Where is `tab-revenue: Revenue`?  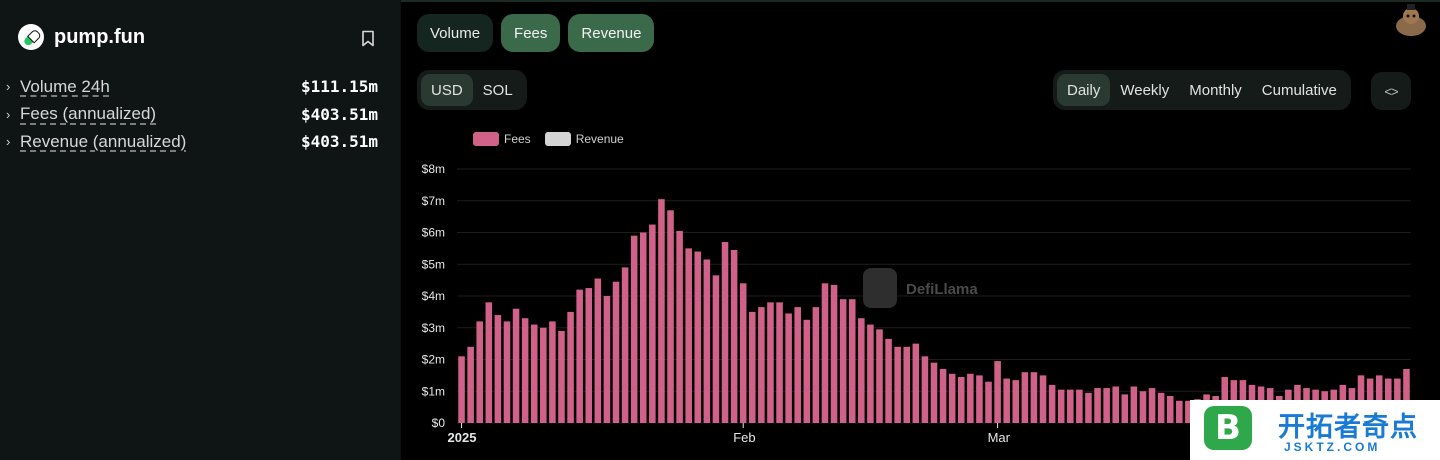
tab-revenue: Revenue is located at coordinates (611, 33).